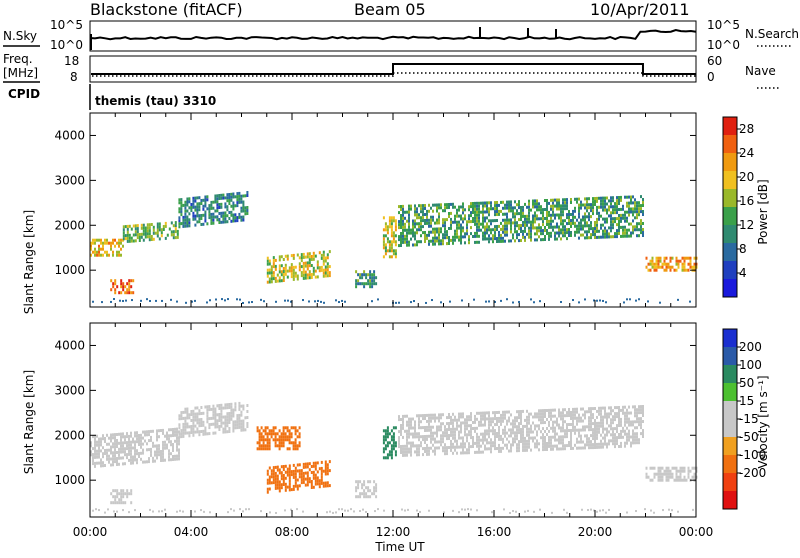  What do you see at coordinates (730, 234) in the screenshot?
I see `power-colorbar-segment` at bounding box center [730, 234].